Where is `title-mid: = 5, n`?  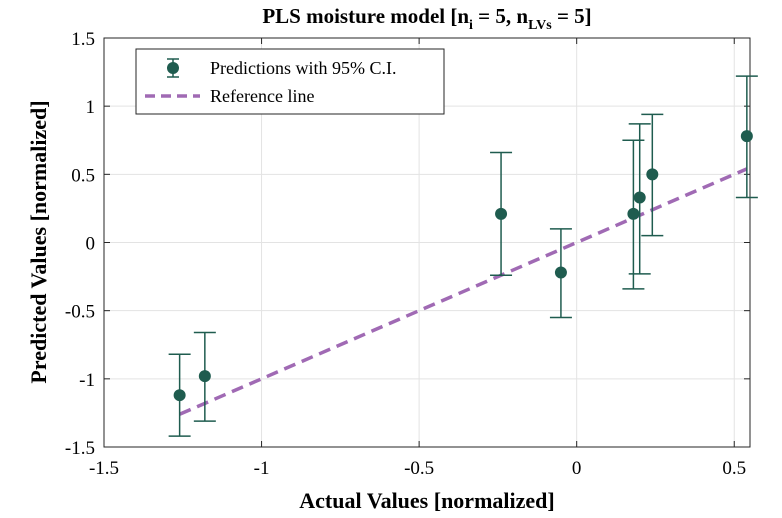 title-mid: = 5, n is located at coordinates (500, 16).